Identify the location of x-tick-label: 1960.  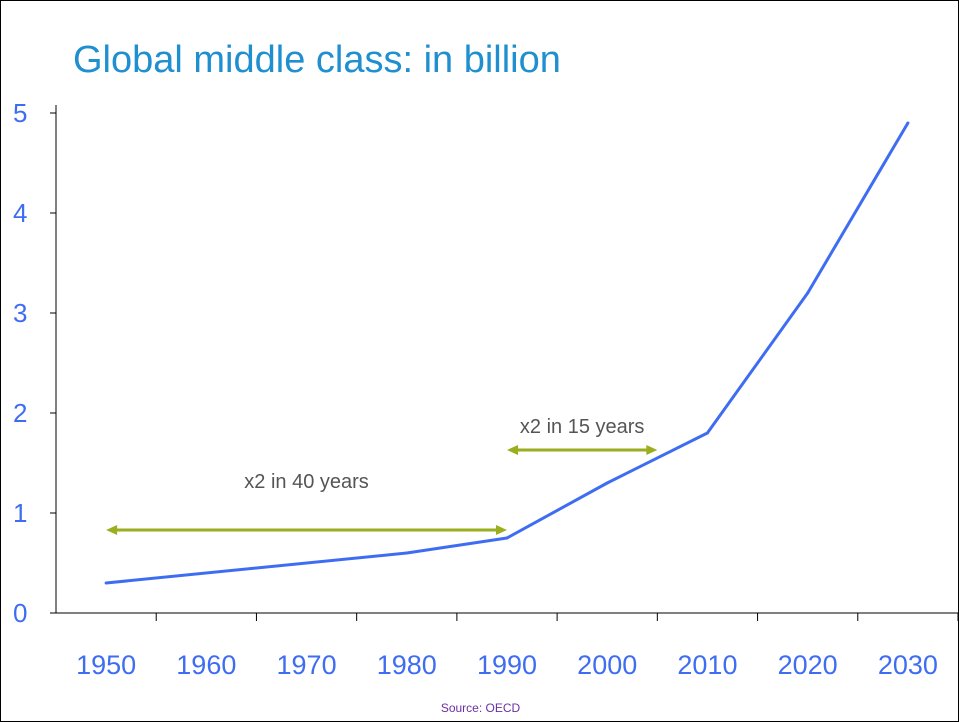
(206, 665).